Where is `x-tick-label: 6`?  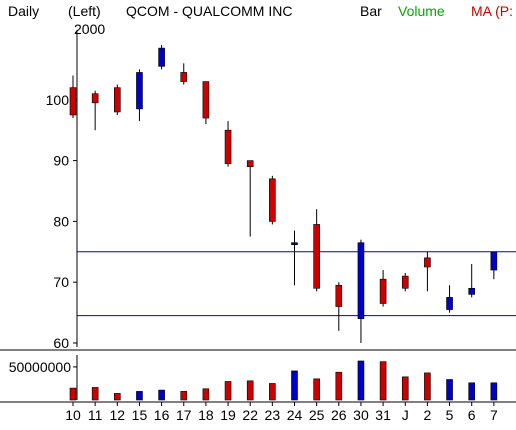 x-tick-label: 6 is located at coordinates (472, 415).